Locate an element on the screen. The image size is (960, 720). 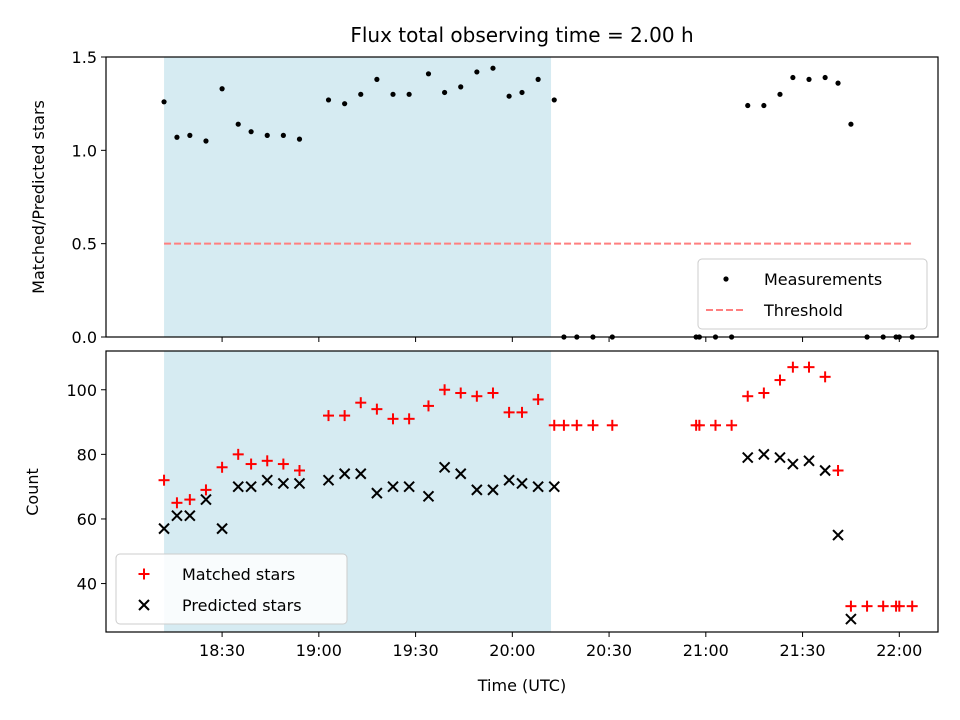
bottom-legend: Matched stars Predicted stars is located at coordinates (231, 589).